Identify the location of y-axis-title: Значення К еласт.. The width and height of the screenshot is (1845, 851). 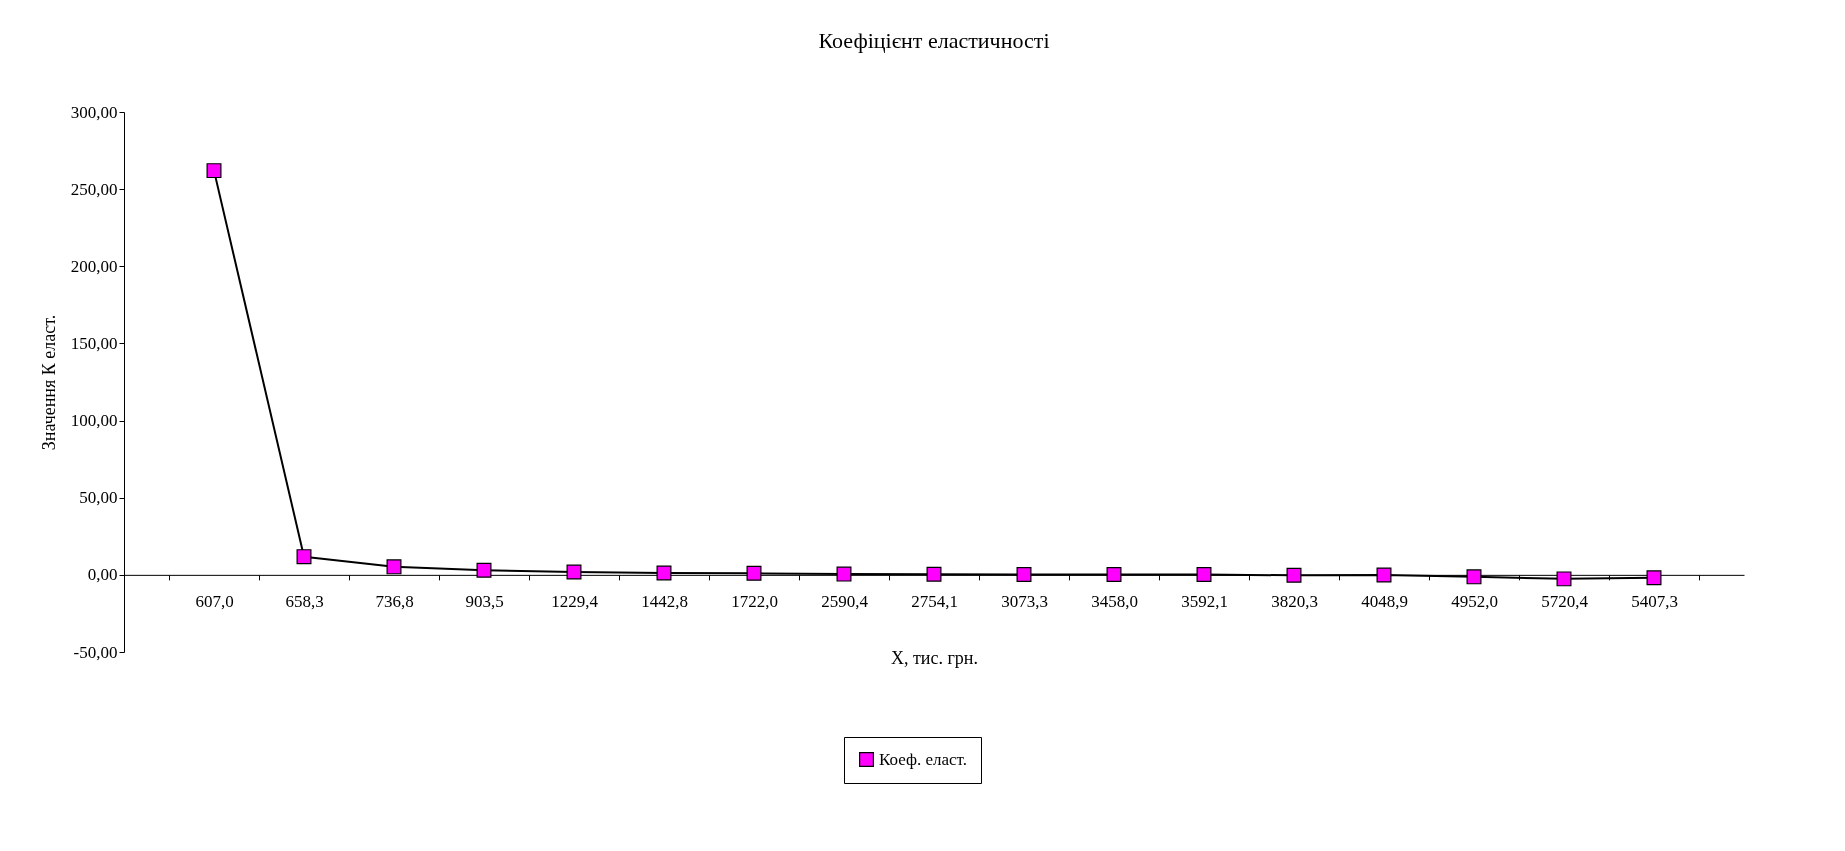
(48, 382).